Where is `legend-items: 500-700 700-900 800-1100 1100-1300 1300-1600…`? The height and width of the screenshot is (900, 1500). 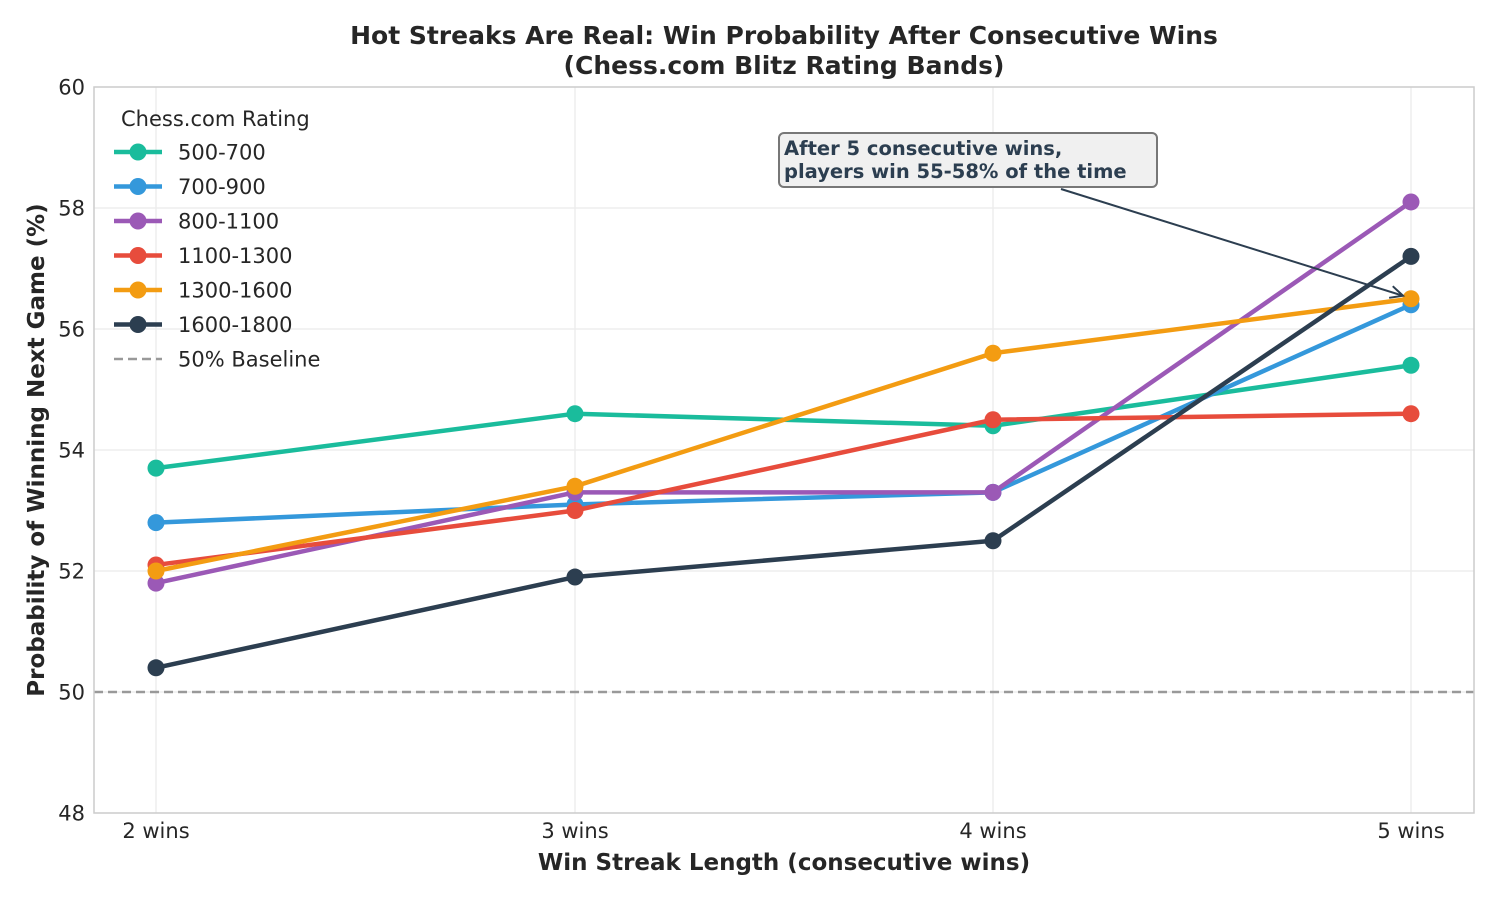 legend-items: 500-700 700-900 800-1100 1100-1300 1300-1600… is located at coordinates (217, 256).